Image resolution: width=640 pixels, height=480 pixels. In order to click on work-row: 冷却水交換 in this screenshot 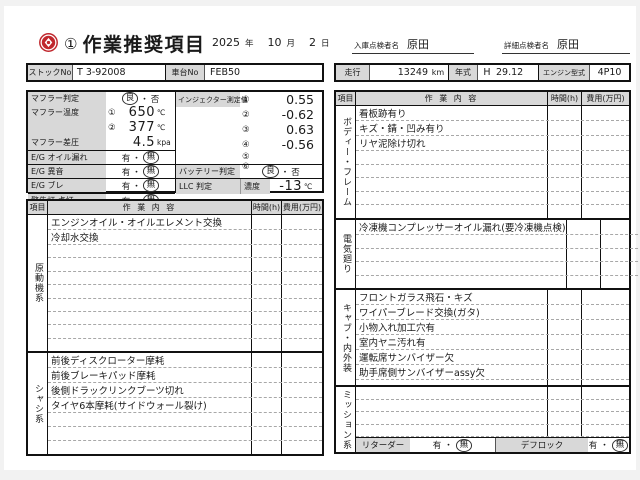, I will do `click(185, 237)`.